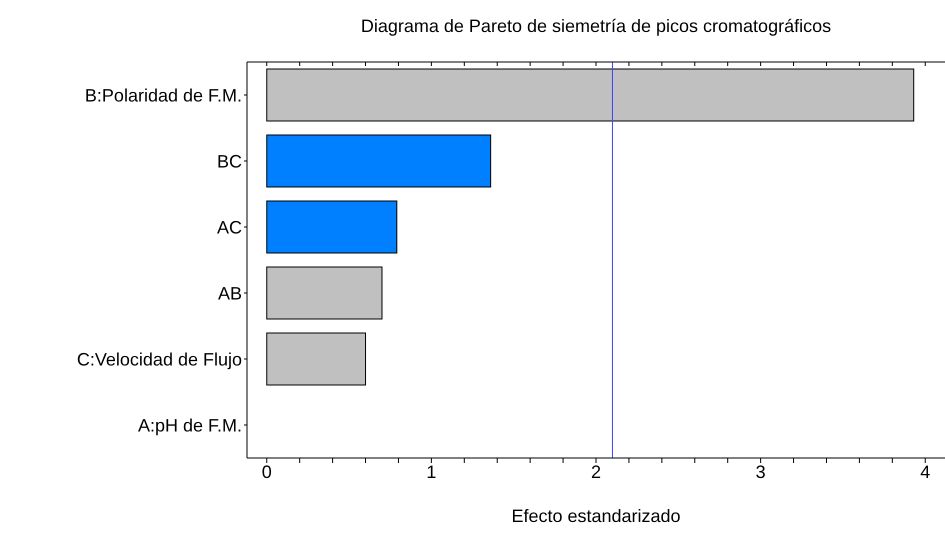  What do you see at coordinates (159, 359) in the screenshot?
I see `y-tick-label: C:Velocidad de Flujo` at bounding box center [159, 359].